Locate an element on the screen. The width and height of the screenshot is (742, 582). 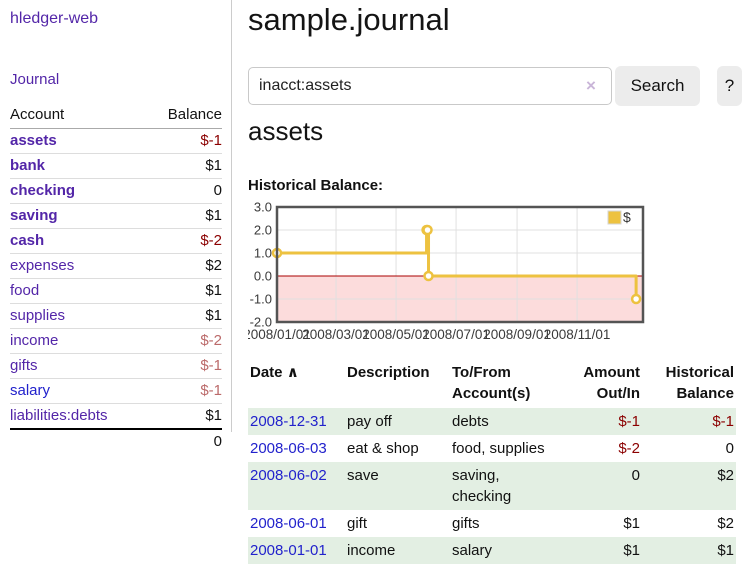
description-column-header: Description is located at coordinates (388, 372).